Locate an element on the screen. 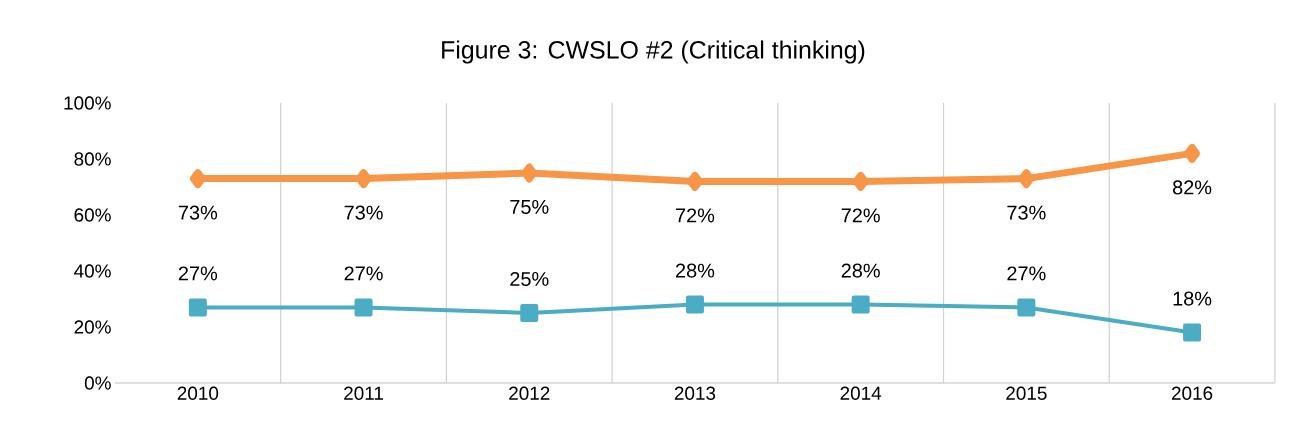  data-label: 18% is located at coordinates (1192, 298).